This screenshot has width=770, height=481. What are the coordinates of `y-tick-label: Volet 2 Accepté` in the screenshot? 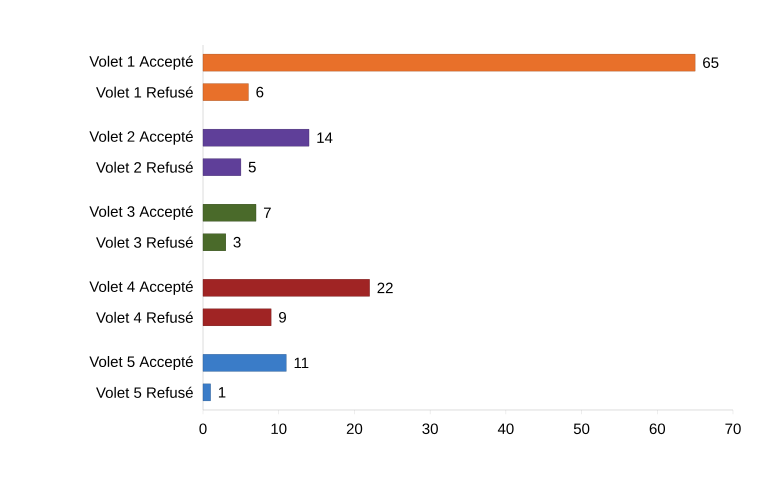 It's located at (141, 137).